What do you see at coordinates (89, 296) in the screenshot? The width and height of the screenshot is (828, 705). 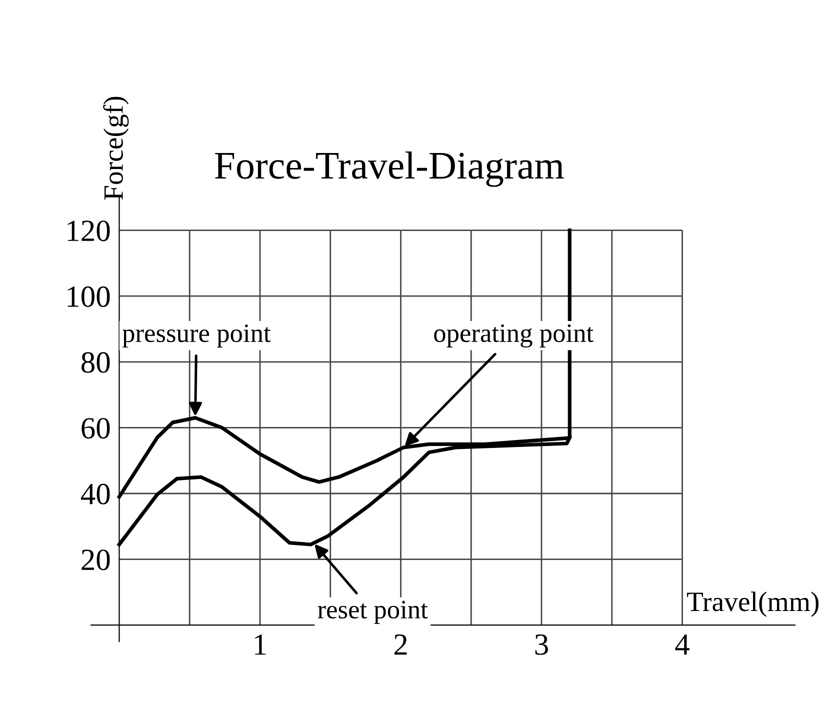 I see `y-tick-label: 100` at bounding box center [89, 296].